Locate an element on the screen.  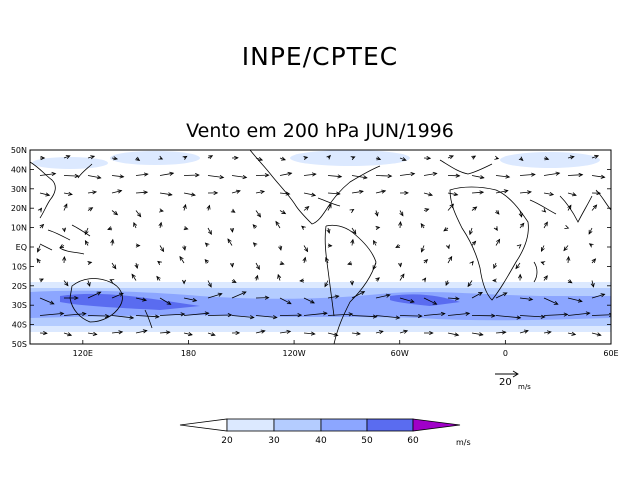
shade-patch-n1 is located at coordinates (155, 158).